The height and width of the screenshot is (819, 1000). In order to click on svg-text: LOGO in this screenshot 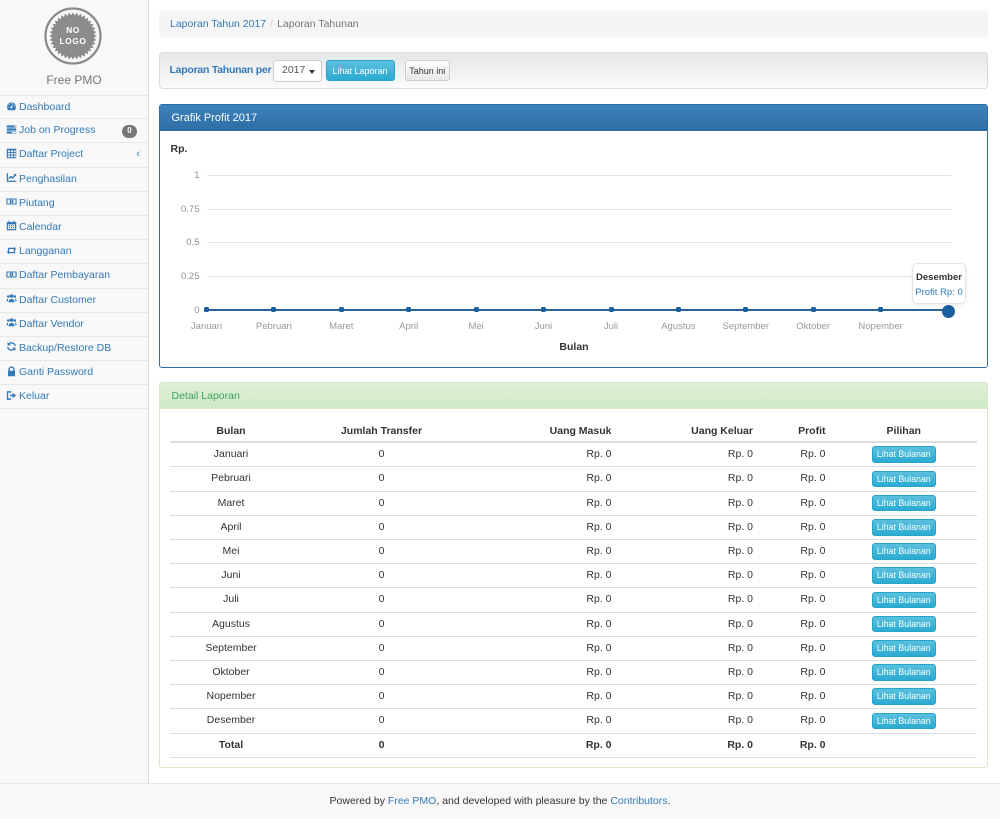, I will do `click(72, 41)`.